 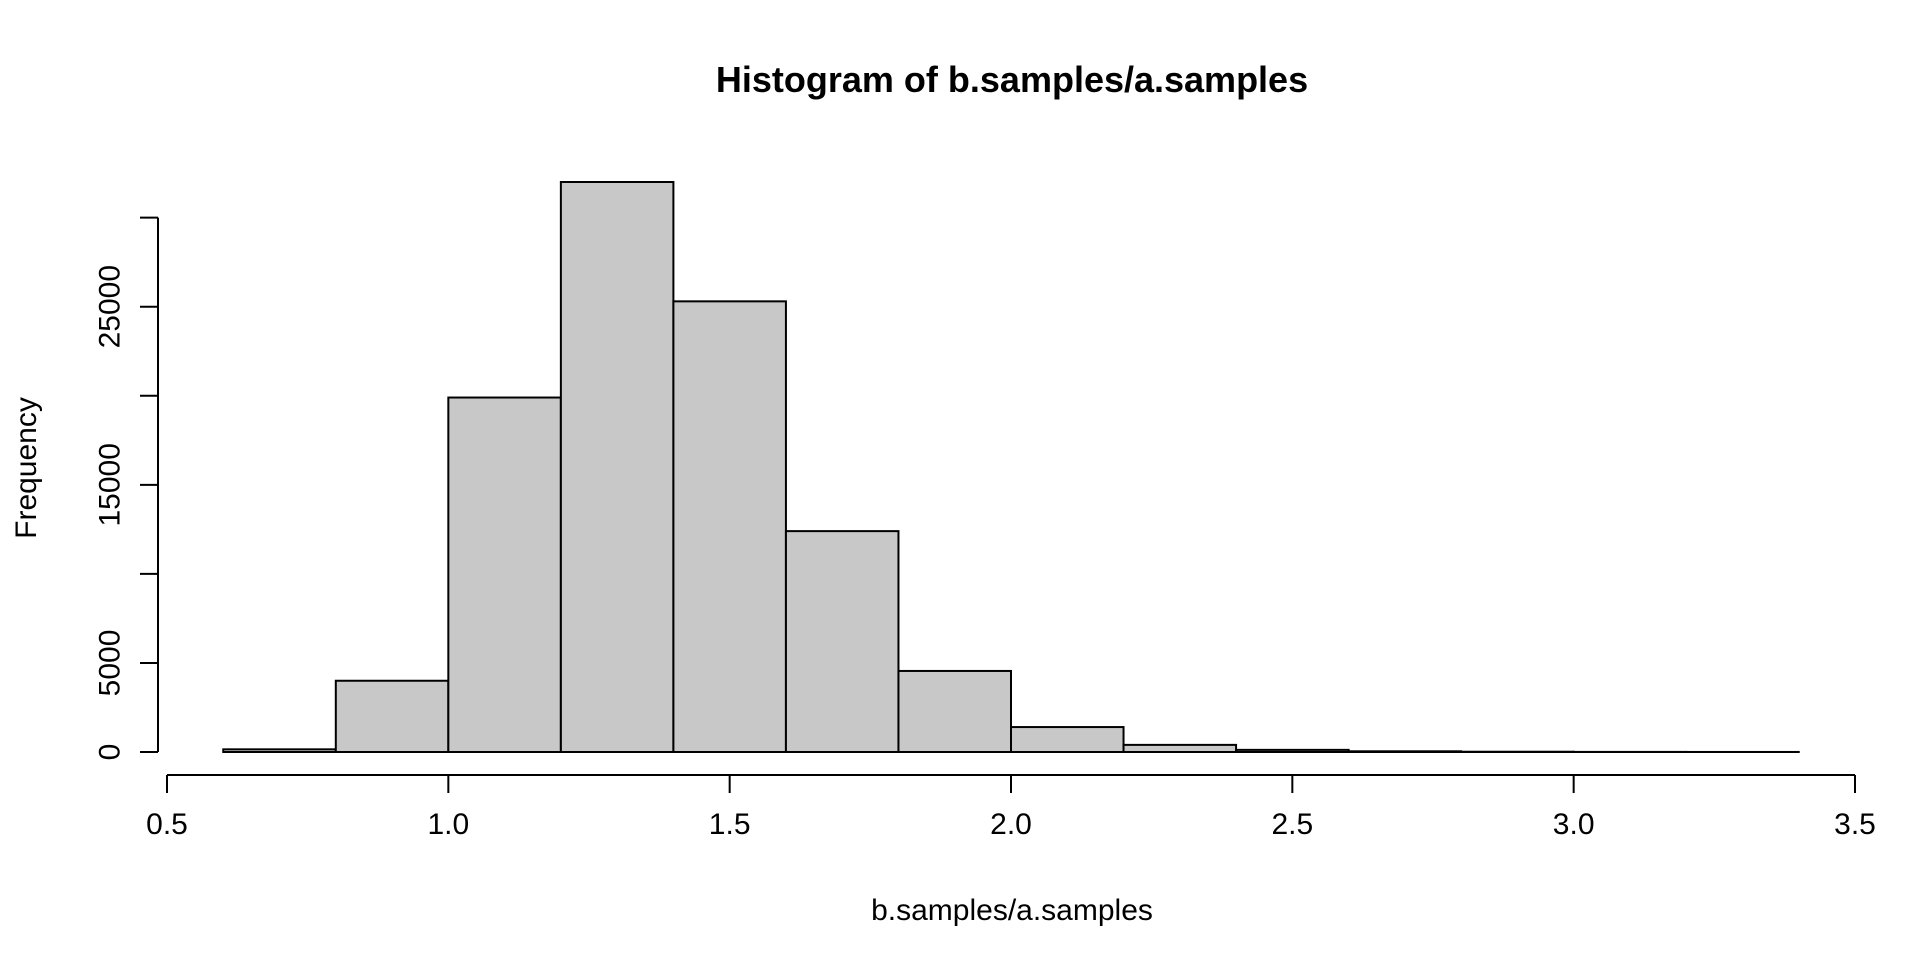 What do you see at coordinates (1012, 910) in the screenshot?
I see `x-axis-label: b.samples/a.samples` at bounding box center [1012, 910].